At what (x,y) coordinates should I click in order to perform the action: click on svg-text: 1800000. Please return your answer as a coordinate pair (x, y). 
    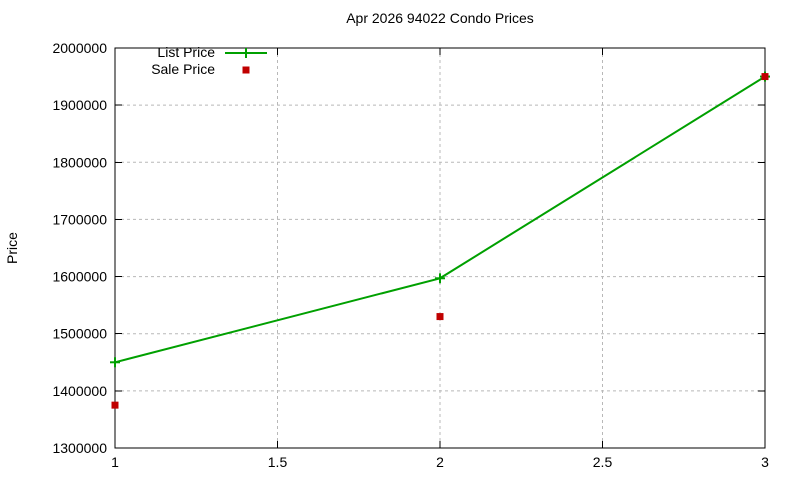
    Looking at the image, I should click on (79, 162).